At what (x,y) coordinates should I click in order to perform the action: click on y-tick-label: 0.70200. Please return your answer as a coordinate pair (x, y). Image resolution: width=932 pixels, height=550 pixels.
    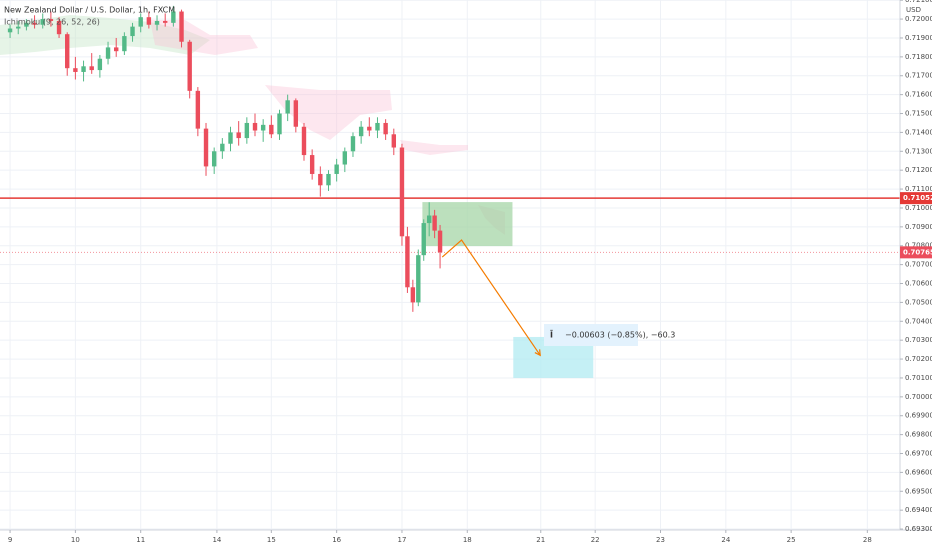
    Looking at the image, I should click on (918, 359).